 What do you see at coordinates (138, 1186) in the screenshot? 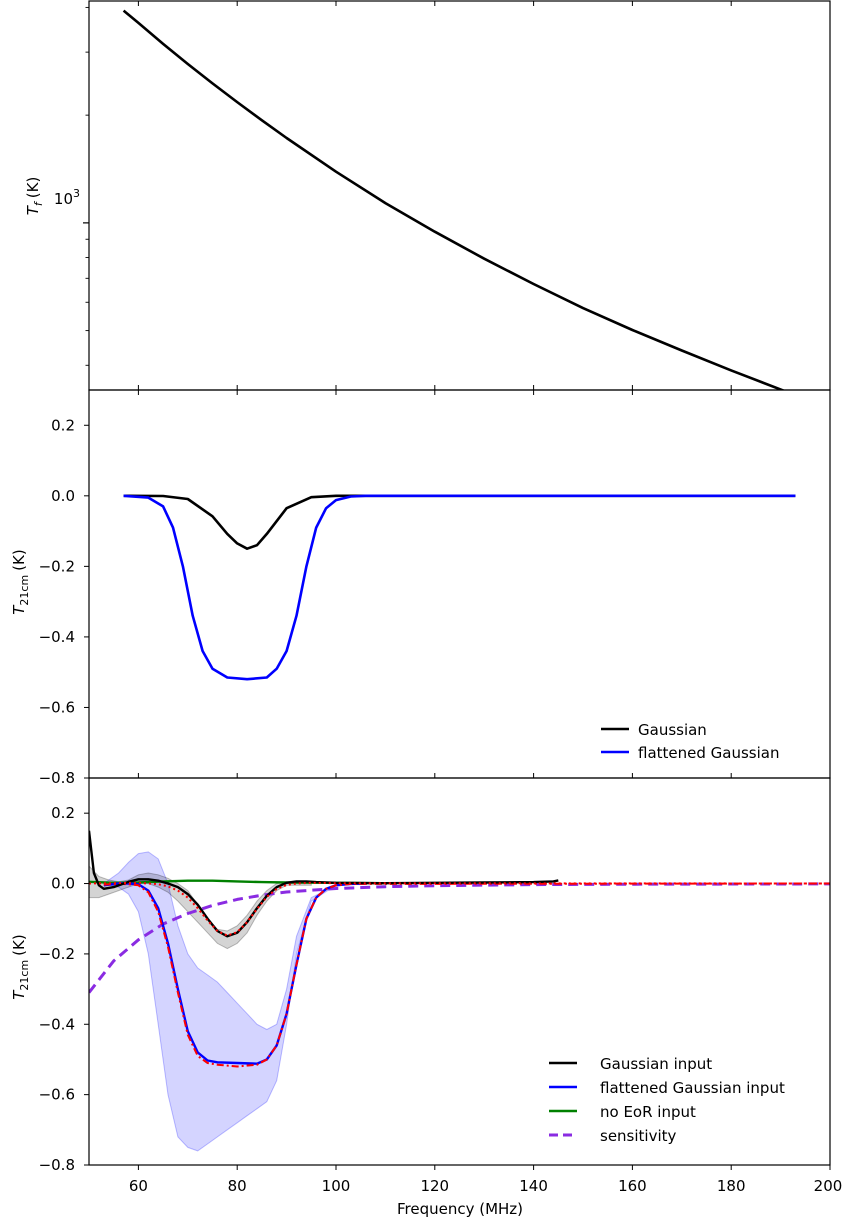
I see `x-tick-label: 60` at bounding box center [138, 1186].